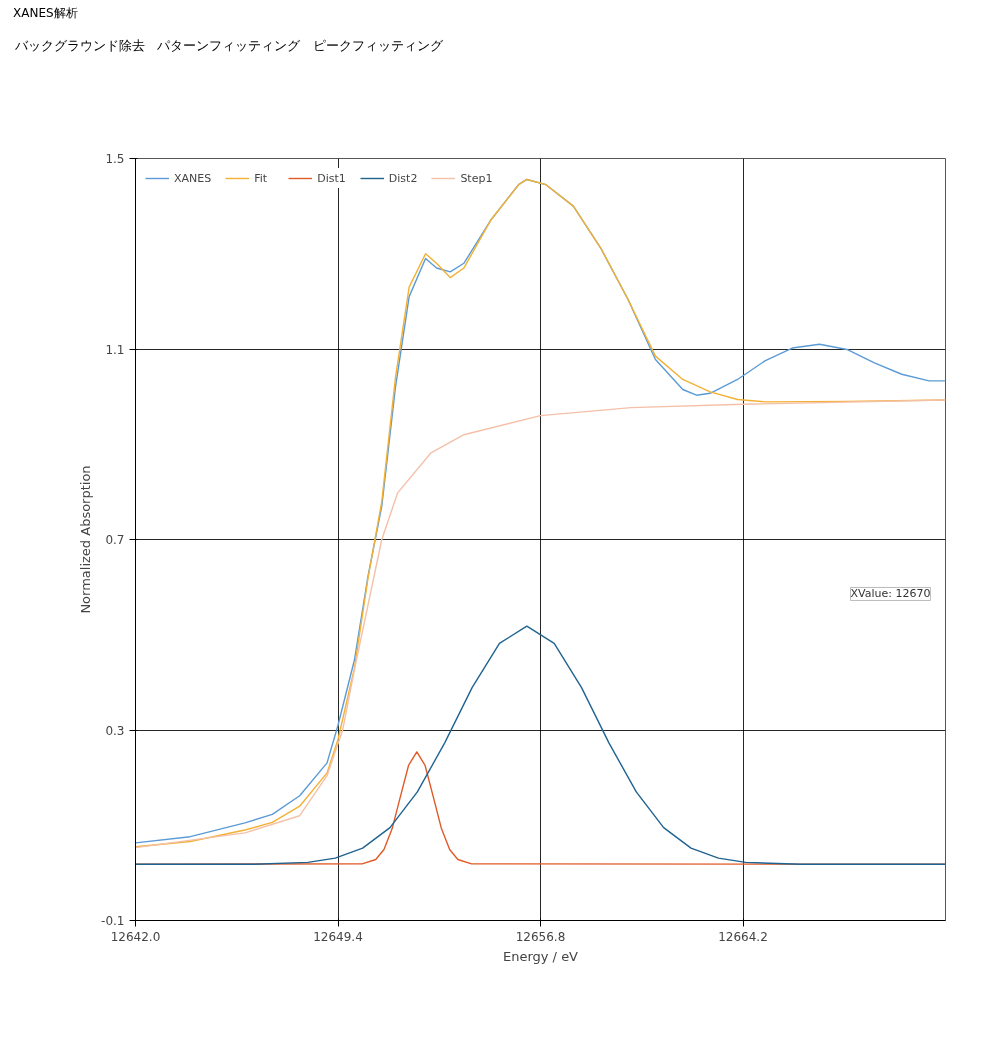 This screenshot has height=1050, width=999. Describe the element at coordinates (115, 159) in the screenshot. I see `y-tick-label: 1.5` at that location.